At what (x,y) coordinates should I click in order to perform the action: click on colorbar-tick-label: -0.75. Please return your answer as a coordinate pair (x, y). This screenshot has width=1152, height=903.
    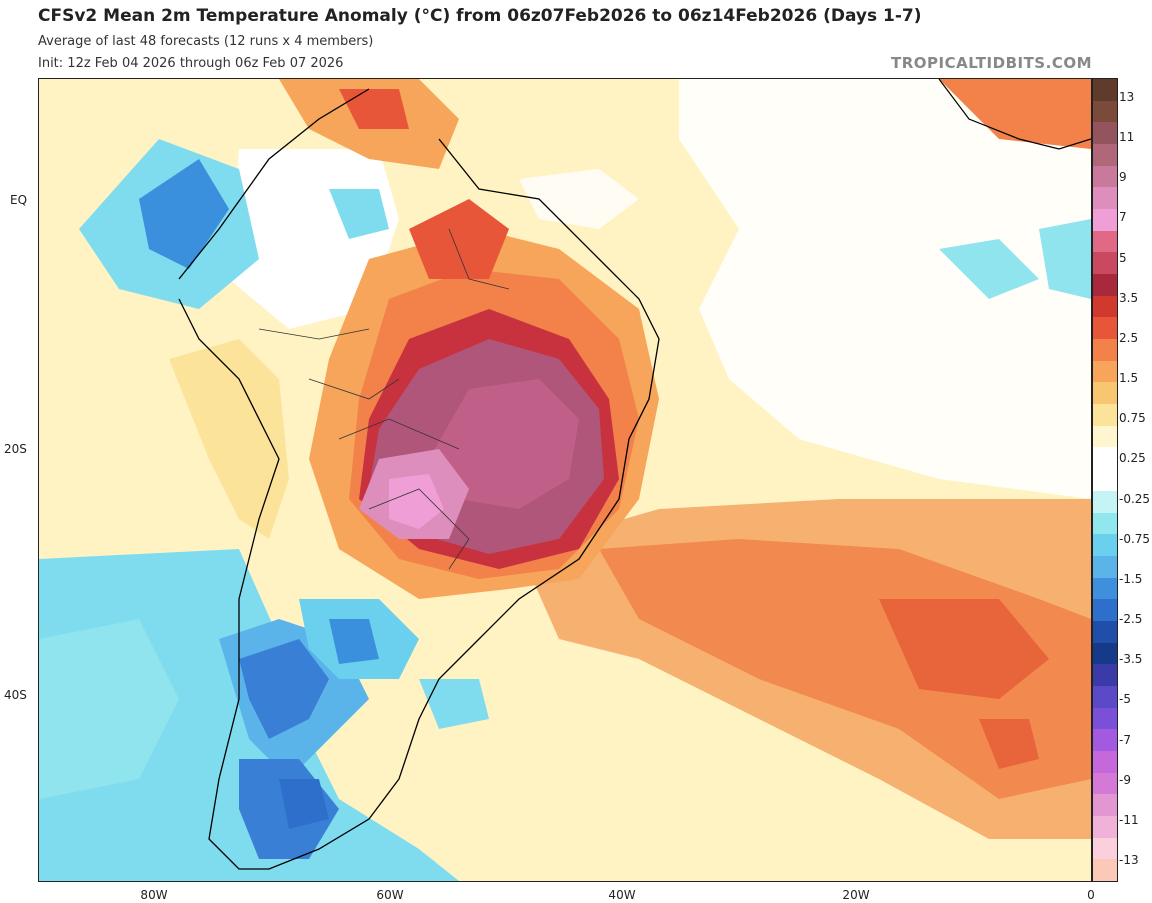
    Looking at the image, I should click on (1135, 538).